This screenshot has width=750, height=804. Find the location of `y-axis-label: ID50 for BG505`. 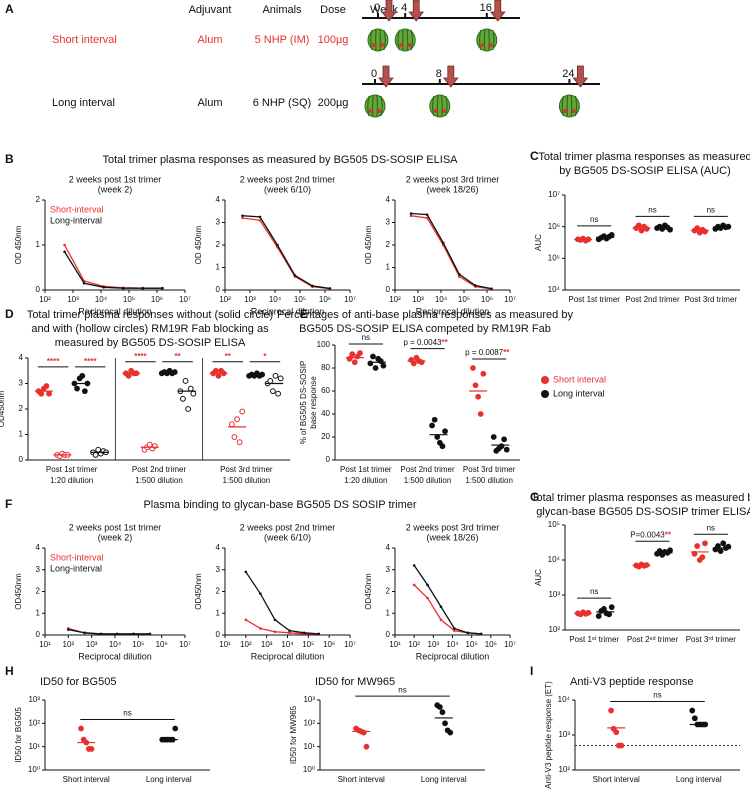

y-axis-label: ID50 for BG505 is located at coordinates (18, 735).